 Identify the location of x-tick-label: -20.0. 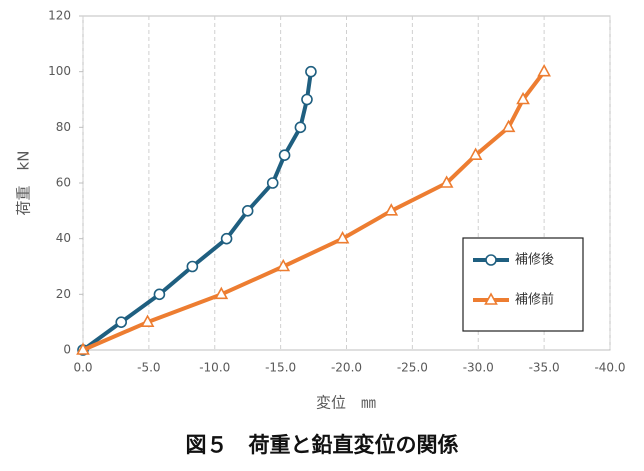
(346, 368).